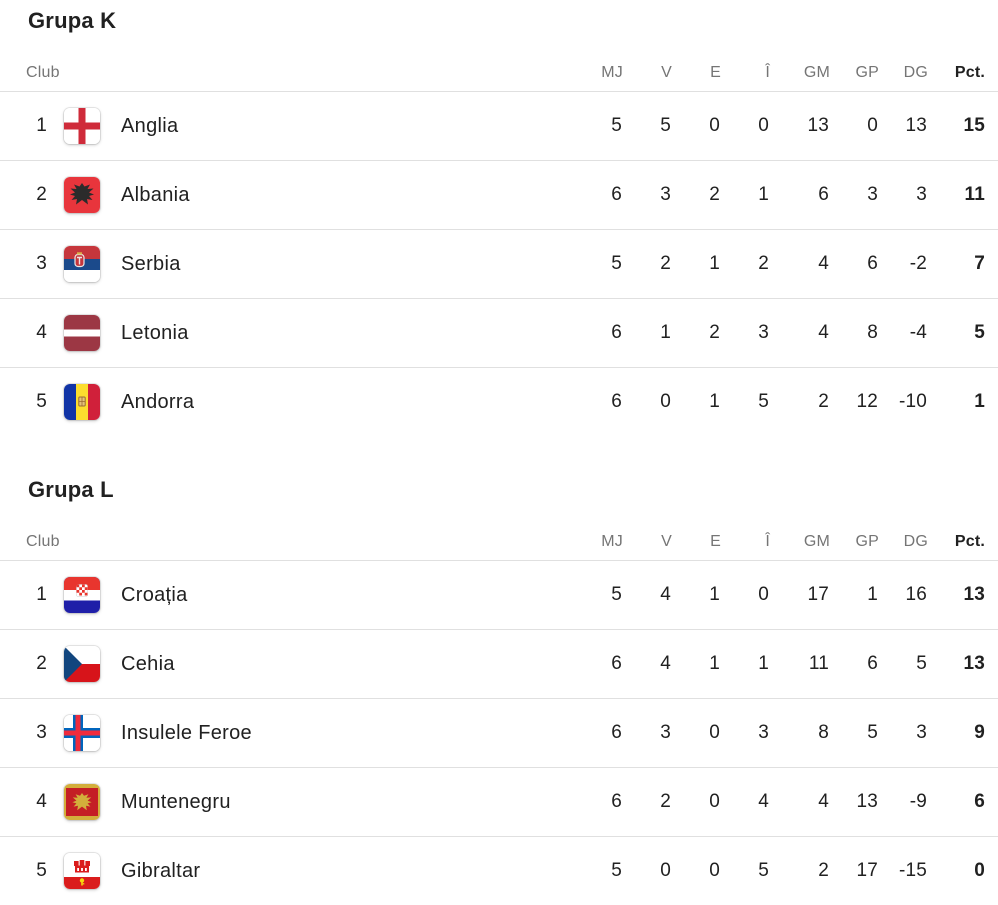 The width and height of the screenshot is (998, 905). I want to click on column-header-dg: DG, so click(903, 63).